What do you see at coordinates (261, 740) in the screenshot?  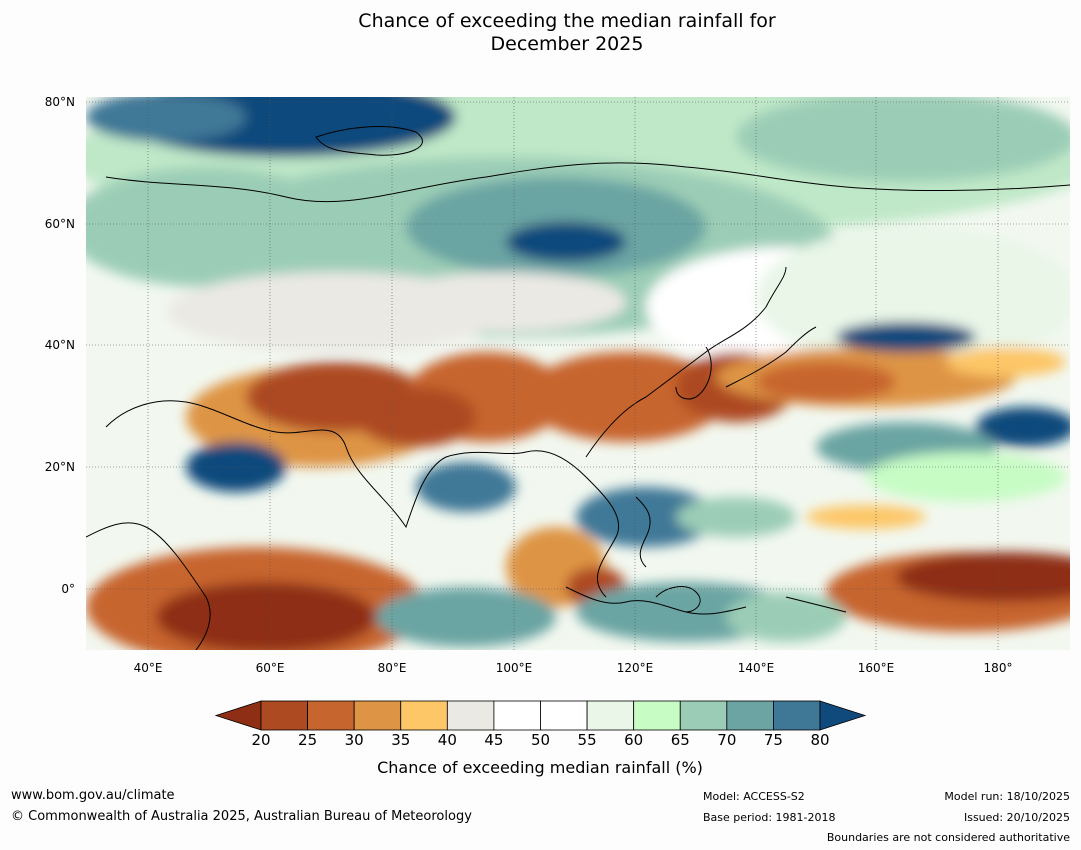 I see `colorbar-tick-20: 20` at bounding box center [261, 740].